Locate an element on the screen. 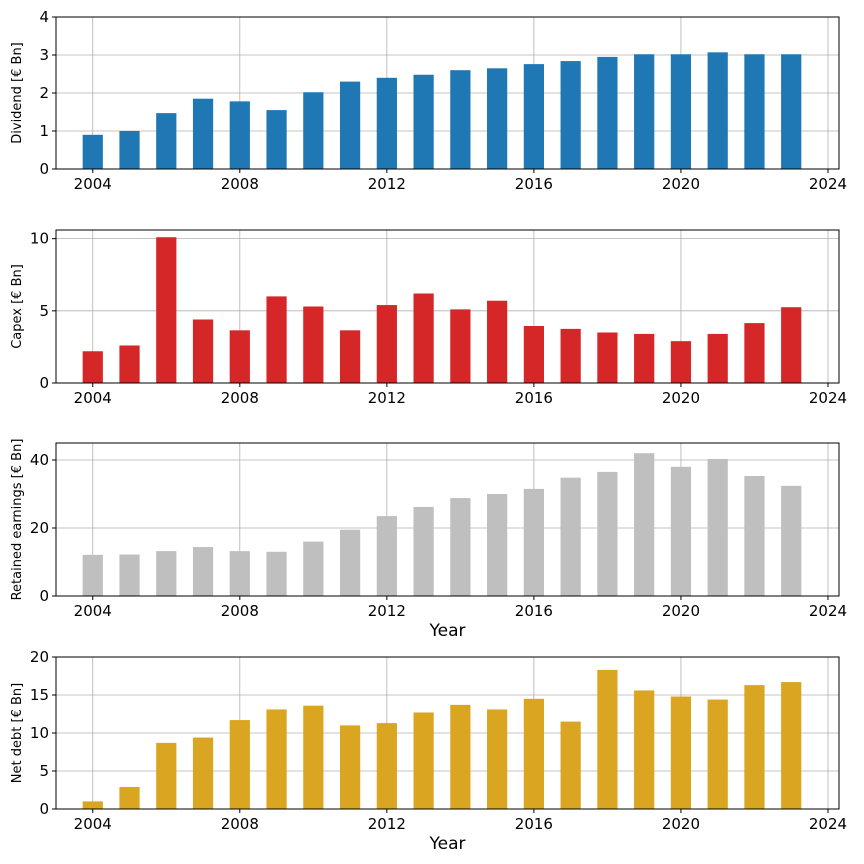 The image size is (864, 864). y-axis-label: Net debt [€ Bn] is located at coordinates (17, 733).